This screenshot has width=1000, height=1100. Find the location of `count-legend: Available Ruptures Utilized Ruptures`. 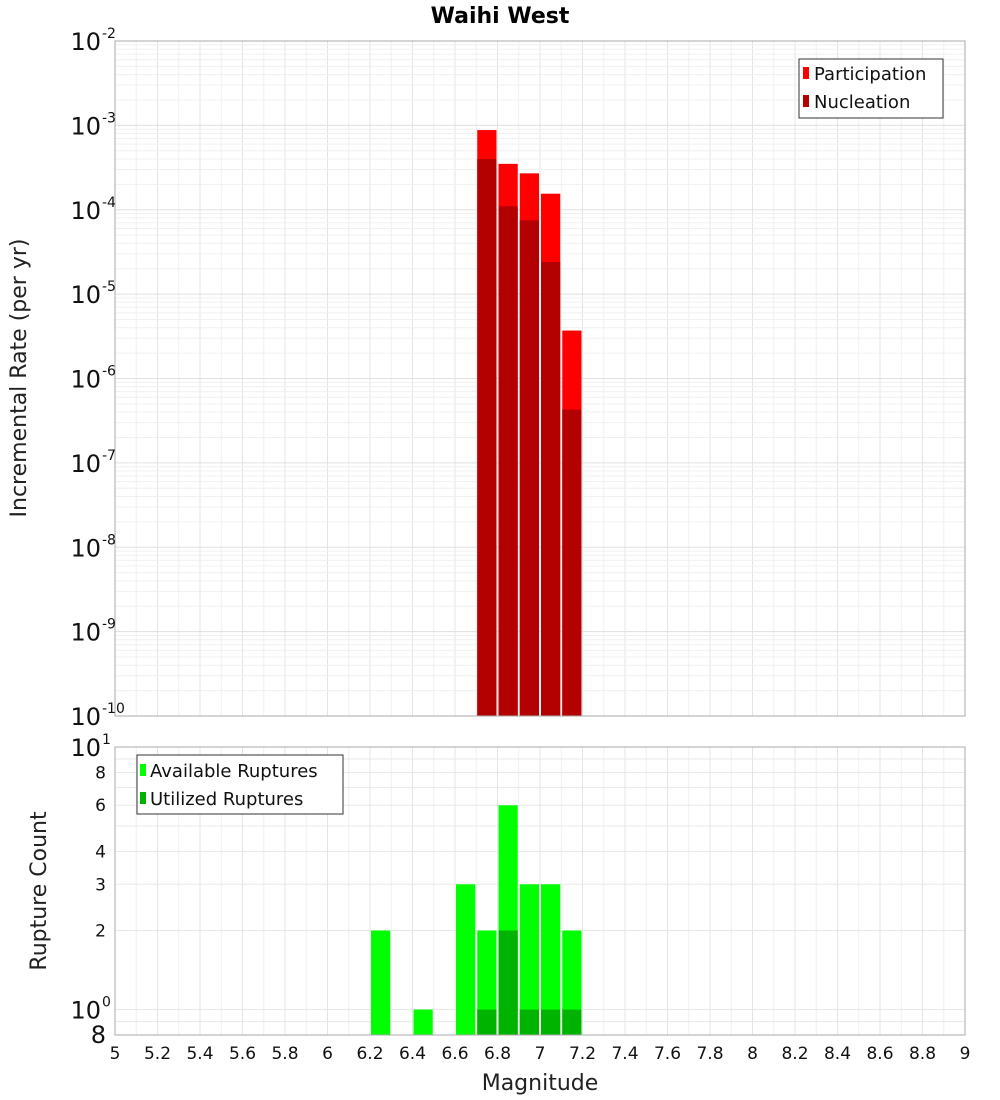

count-legend: Available Ruptures Utilized Ruptures is located at coordinates (240, 784).